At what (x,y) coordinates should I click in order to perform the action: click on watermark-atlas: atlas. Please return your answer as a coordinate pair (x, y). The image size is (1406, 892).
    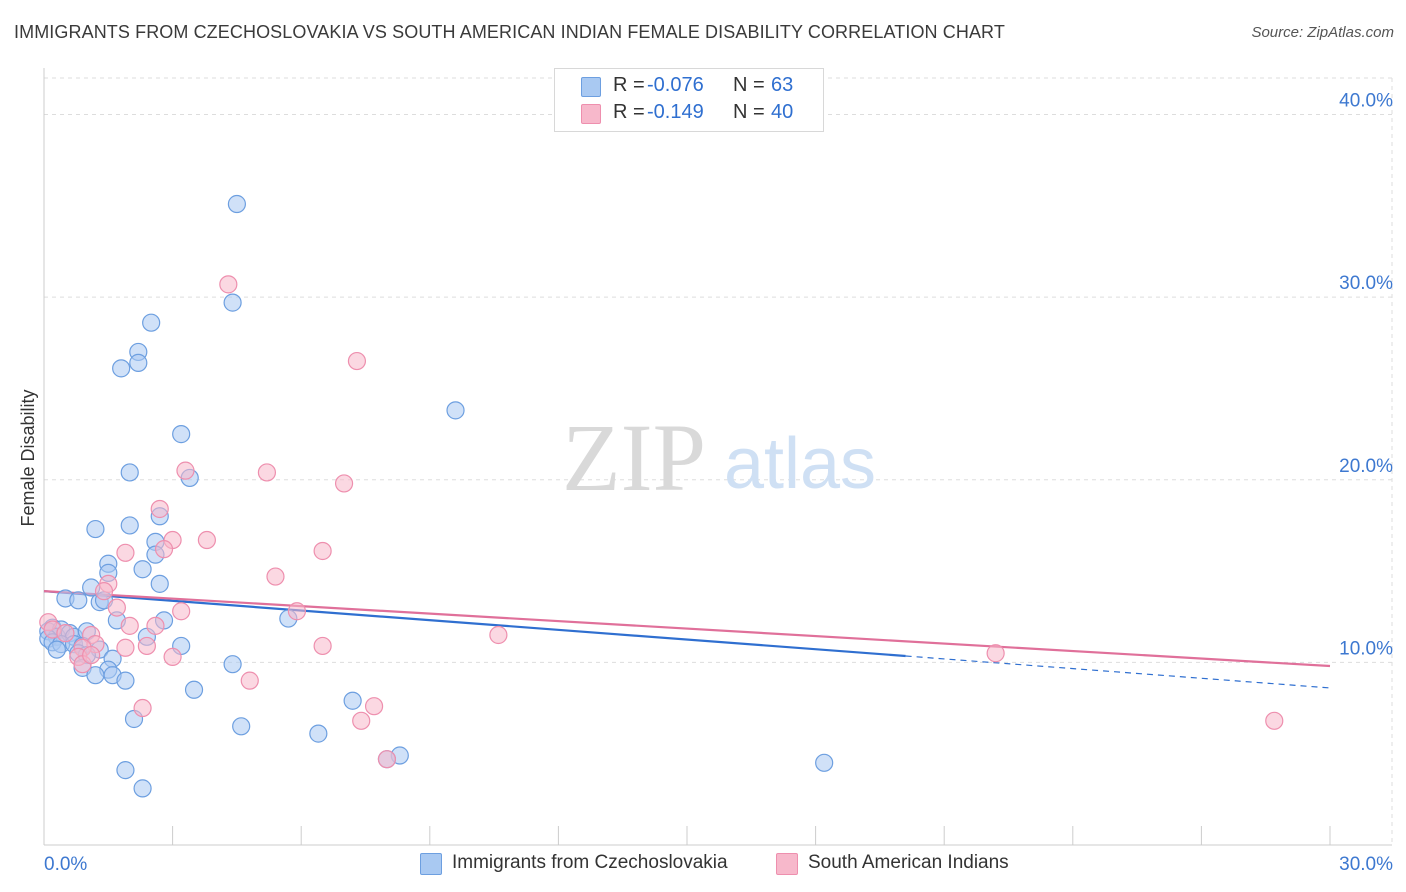
    Looking at the image, I should click on (800, 464).